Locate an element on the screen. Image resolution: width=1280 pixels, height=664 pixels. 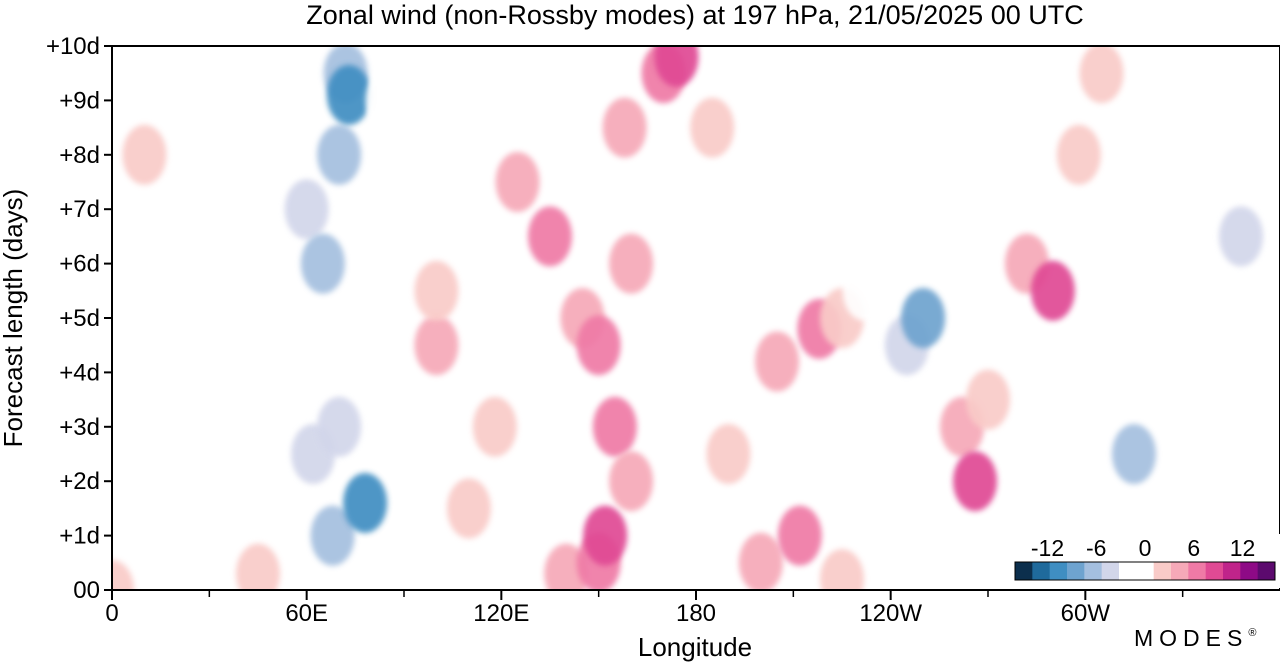
y-tick-label: +5d is located at coordinates (79, 318).